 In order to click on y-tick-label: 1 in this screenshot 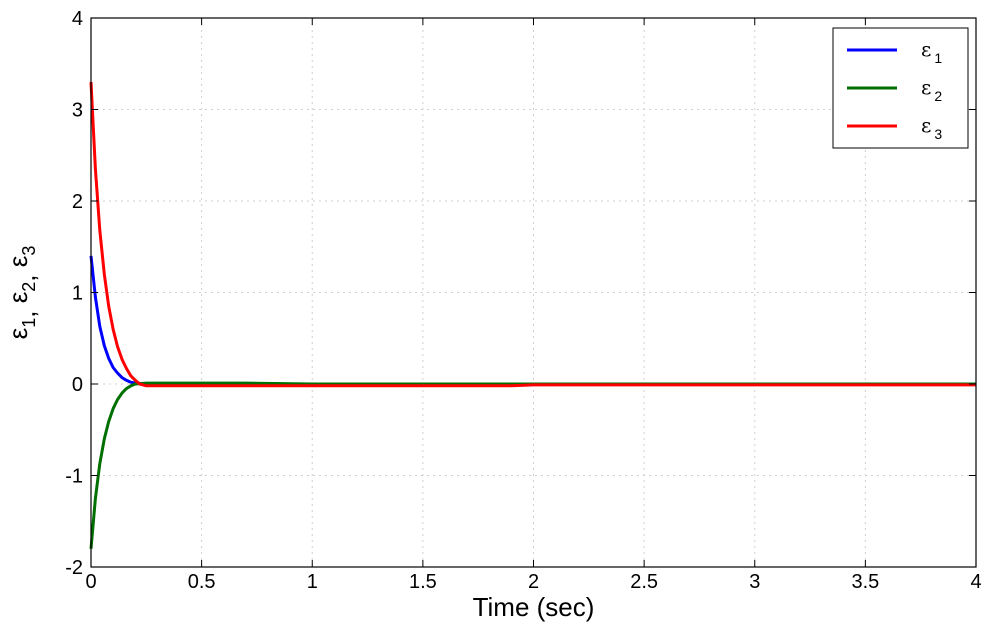, I will do `click(77, 294)`.